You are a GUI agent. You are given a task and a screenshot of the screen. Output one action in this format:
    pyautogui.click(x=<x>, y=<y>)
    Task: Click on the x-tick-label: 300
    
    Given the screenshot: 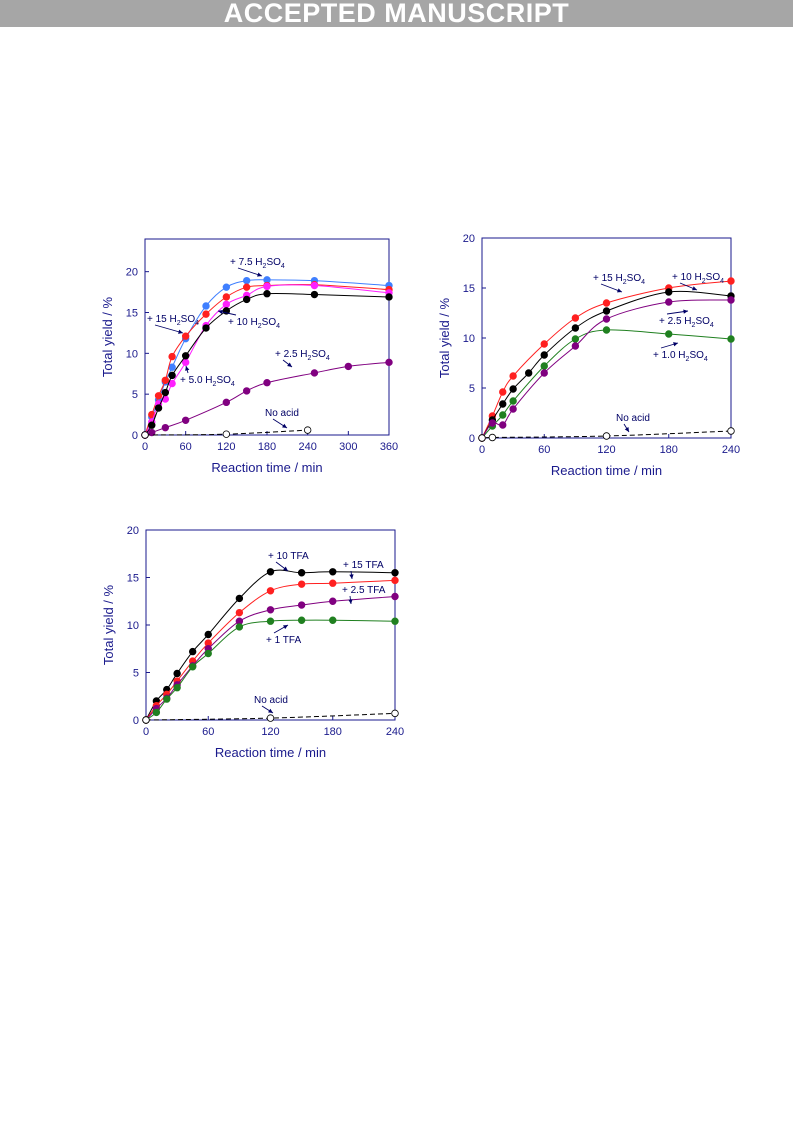 What is the action you would take?
    pyautogui.click(x=348, y=447)
    